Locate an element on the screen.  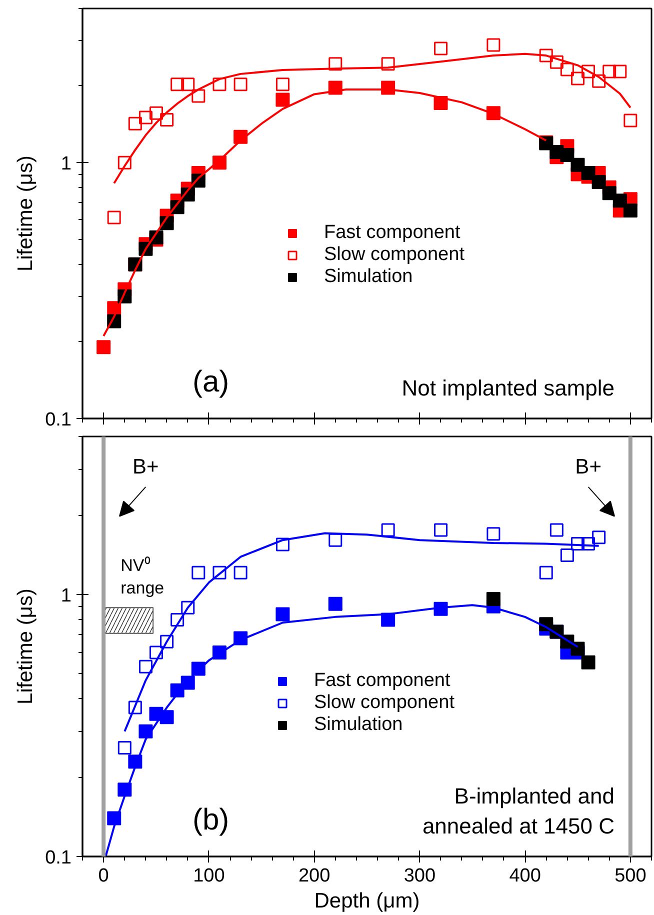
annotation: B-implanted and annealed at 1450 C is located at coordinates (518, 811).